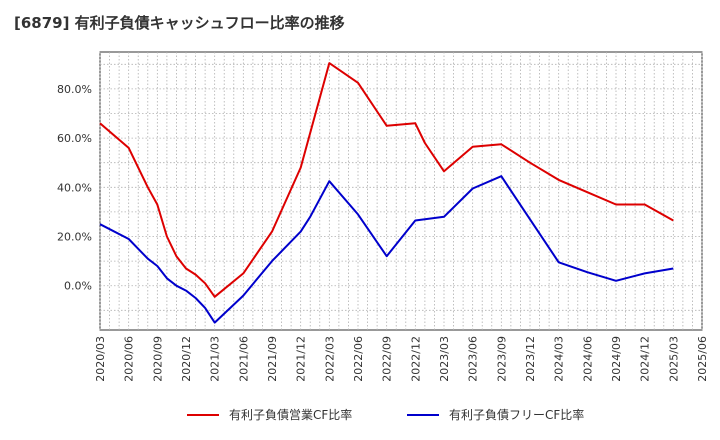 Image resolution: width=720 pixels, height=440 pixels. Describe the element at coordinates (387, 359) in the screenshot. I see `x-tick-label: 2022/09` at that location.